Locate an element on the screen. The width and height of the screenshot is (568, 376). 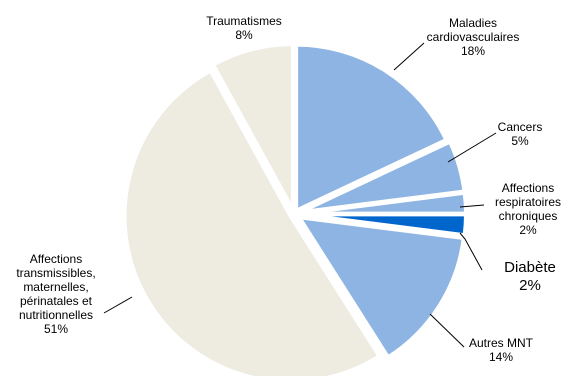
slice-label-line: chroniques is located at coordinates (528, 216).